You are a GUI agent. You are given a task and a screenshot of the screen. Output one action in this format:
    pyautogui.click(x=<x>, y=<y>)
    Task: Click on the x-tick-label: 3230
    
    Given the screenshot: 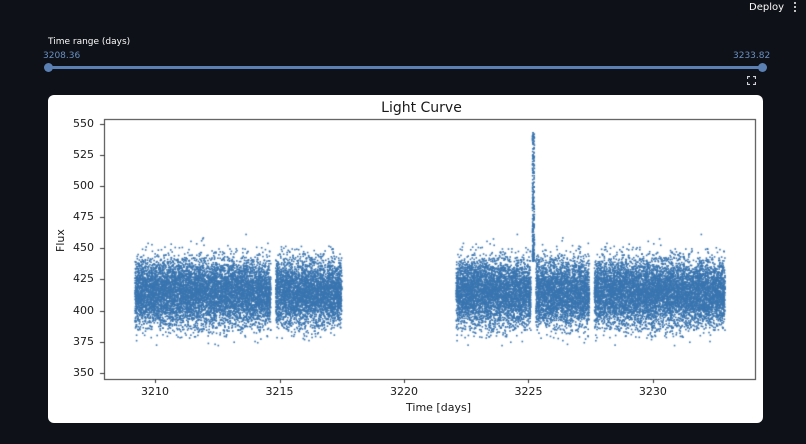 What is the action you would take?
    pyautogui.click(x=652, y=391)
    